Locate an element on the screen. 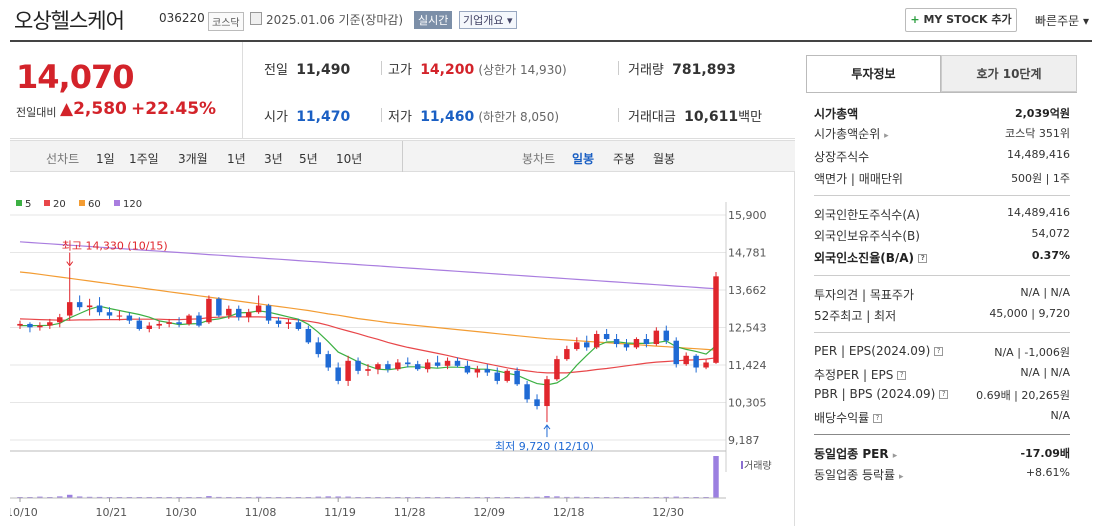 This screenshot has width=1101, height=530. low-price: 저가 11,460 (하한가 8,050) is located at coordinates (473, 115).